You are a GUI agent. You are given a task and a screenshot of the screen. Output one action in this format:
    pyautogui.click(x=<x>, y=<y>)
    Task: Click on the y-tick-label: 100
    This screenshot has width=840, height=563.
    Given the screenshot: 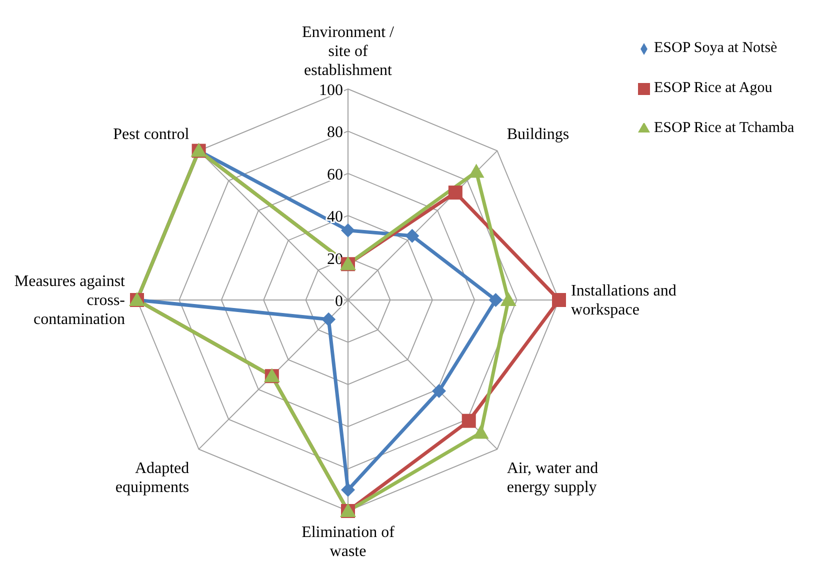 What is the action you would take?
    pyautogui.click(x=331, y=90)
    